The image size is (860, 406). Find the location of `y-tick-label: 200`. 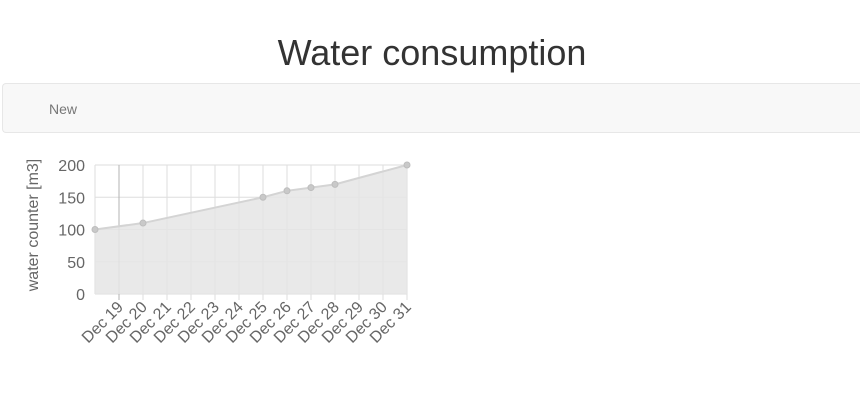

y-tick-label: 200 is located at coordinates (71, 166).